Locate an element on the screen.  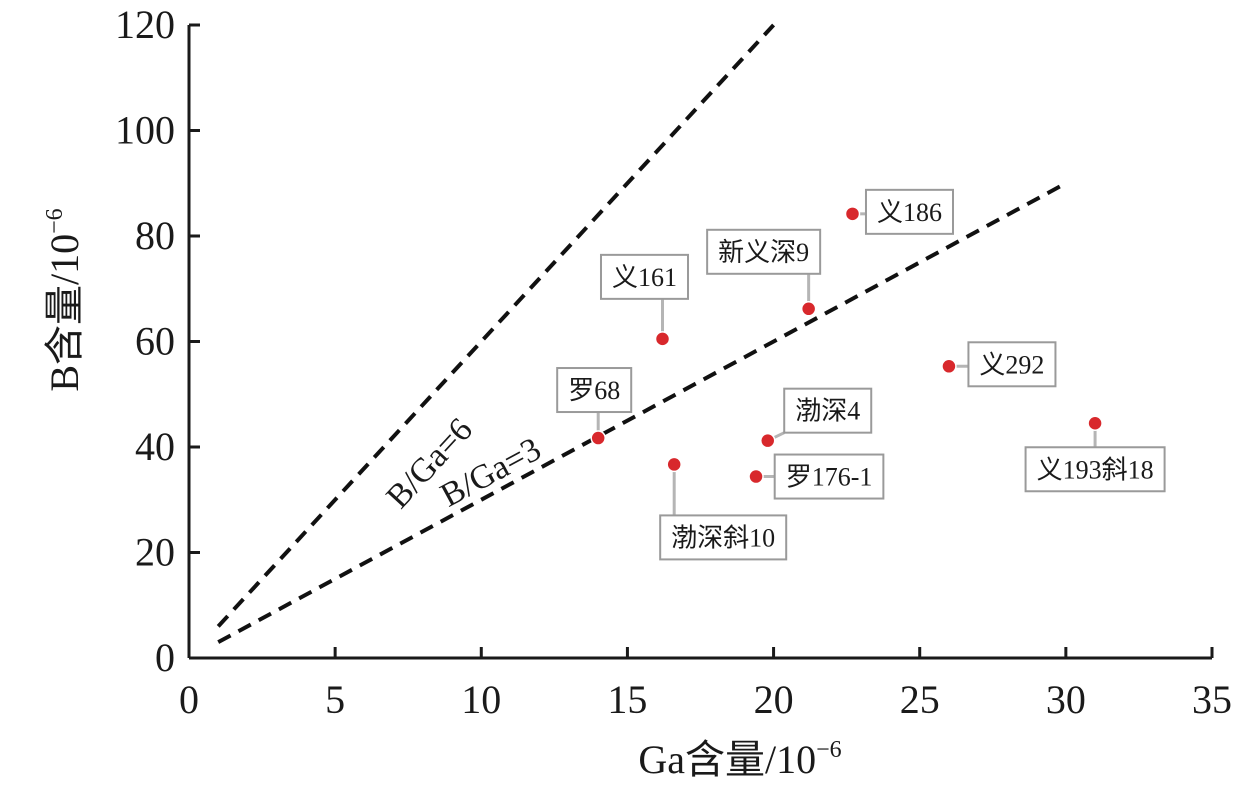
y-axis-title: B含量/10−6 is located at coordinates (64, 299).